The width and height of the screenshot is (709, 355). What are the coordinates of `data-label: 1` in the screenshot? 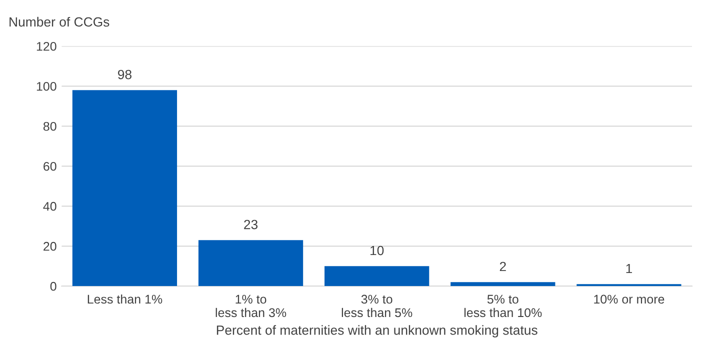 It's located at (629, 269).